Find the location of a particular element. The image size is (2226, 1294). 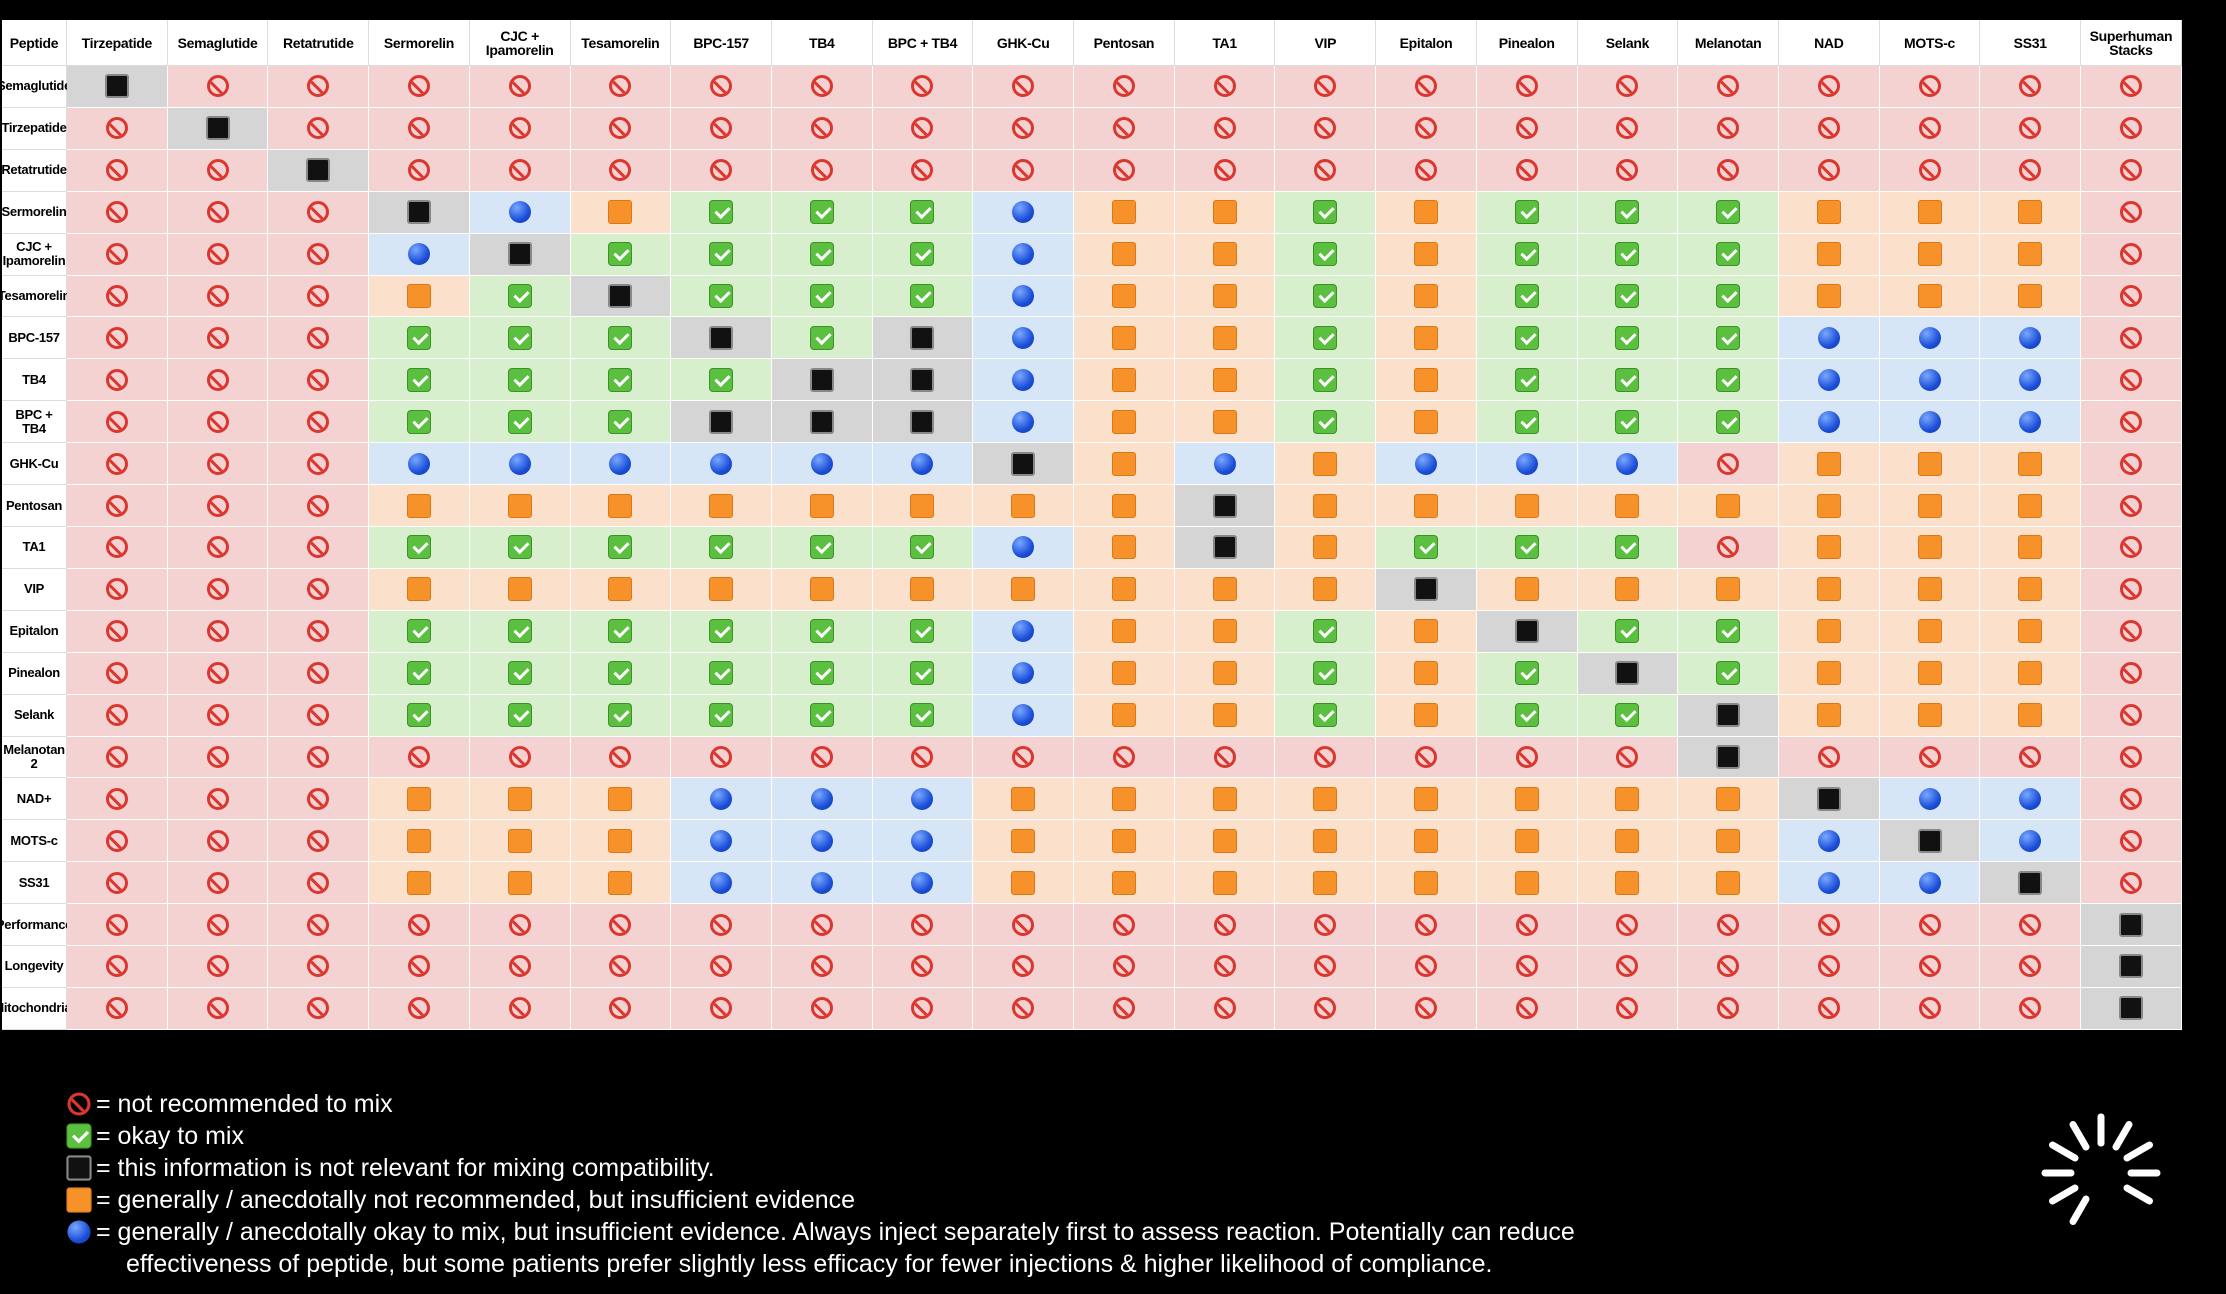

row-header: VIP is located at coordinates (34, 589).